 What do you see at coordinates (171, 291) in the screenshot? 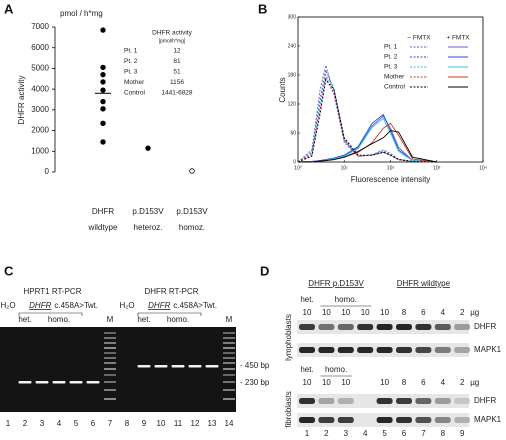
I see `assay-title: DHFR RT-PCR` at bounding box center [171, 291].